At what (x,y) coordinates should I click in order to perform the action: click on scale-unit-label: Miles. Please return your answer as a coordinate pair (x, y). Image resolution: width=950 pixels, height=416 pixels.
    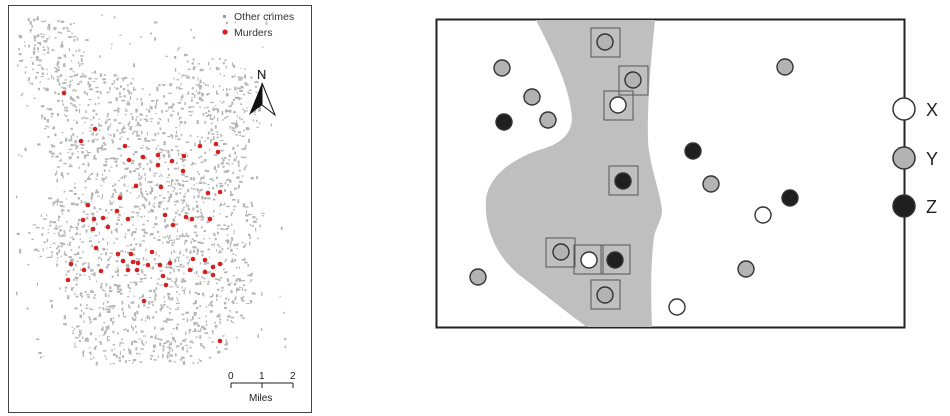
    Looking at the image, I should click on (260, 398).